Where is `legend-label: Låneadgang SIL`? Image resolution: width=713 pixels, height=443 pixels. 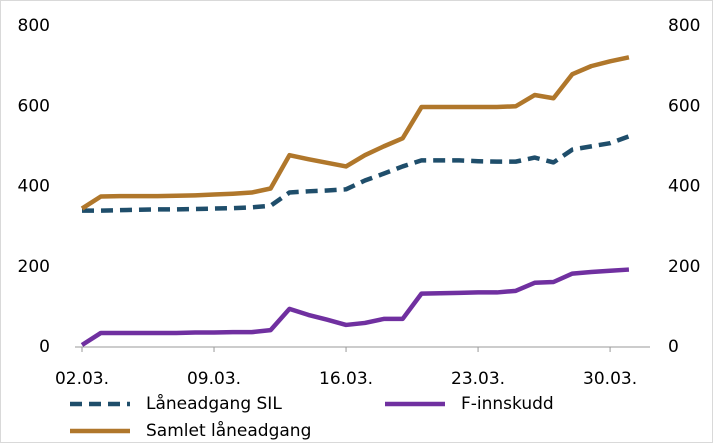 legend-label: Låneadgang SIL is located at coordinates (214, 403).